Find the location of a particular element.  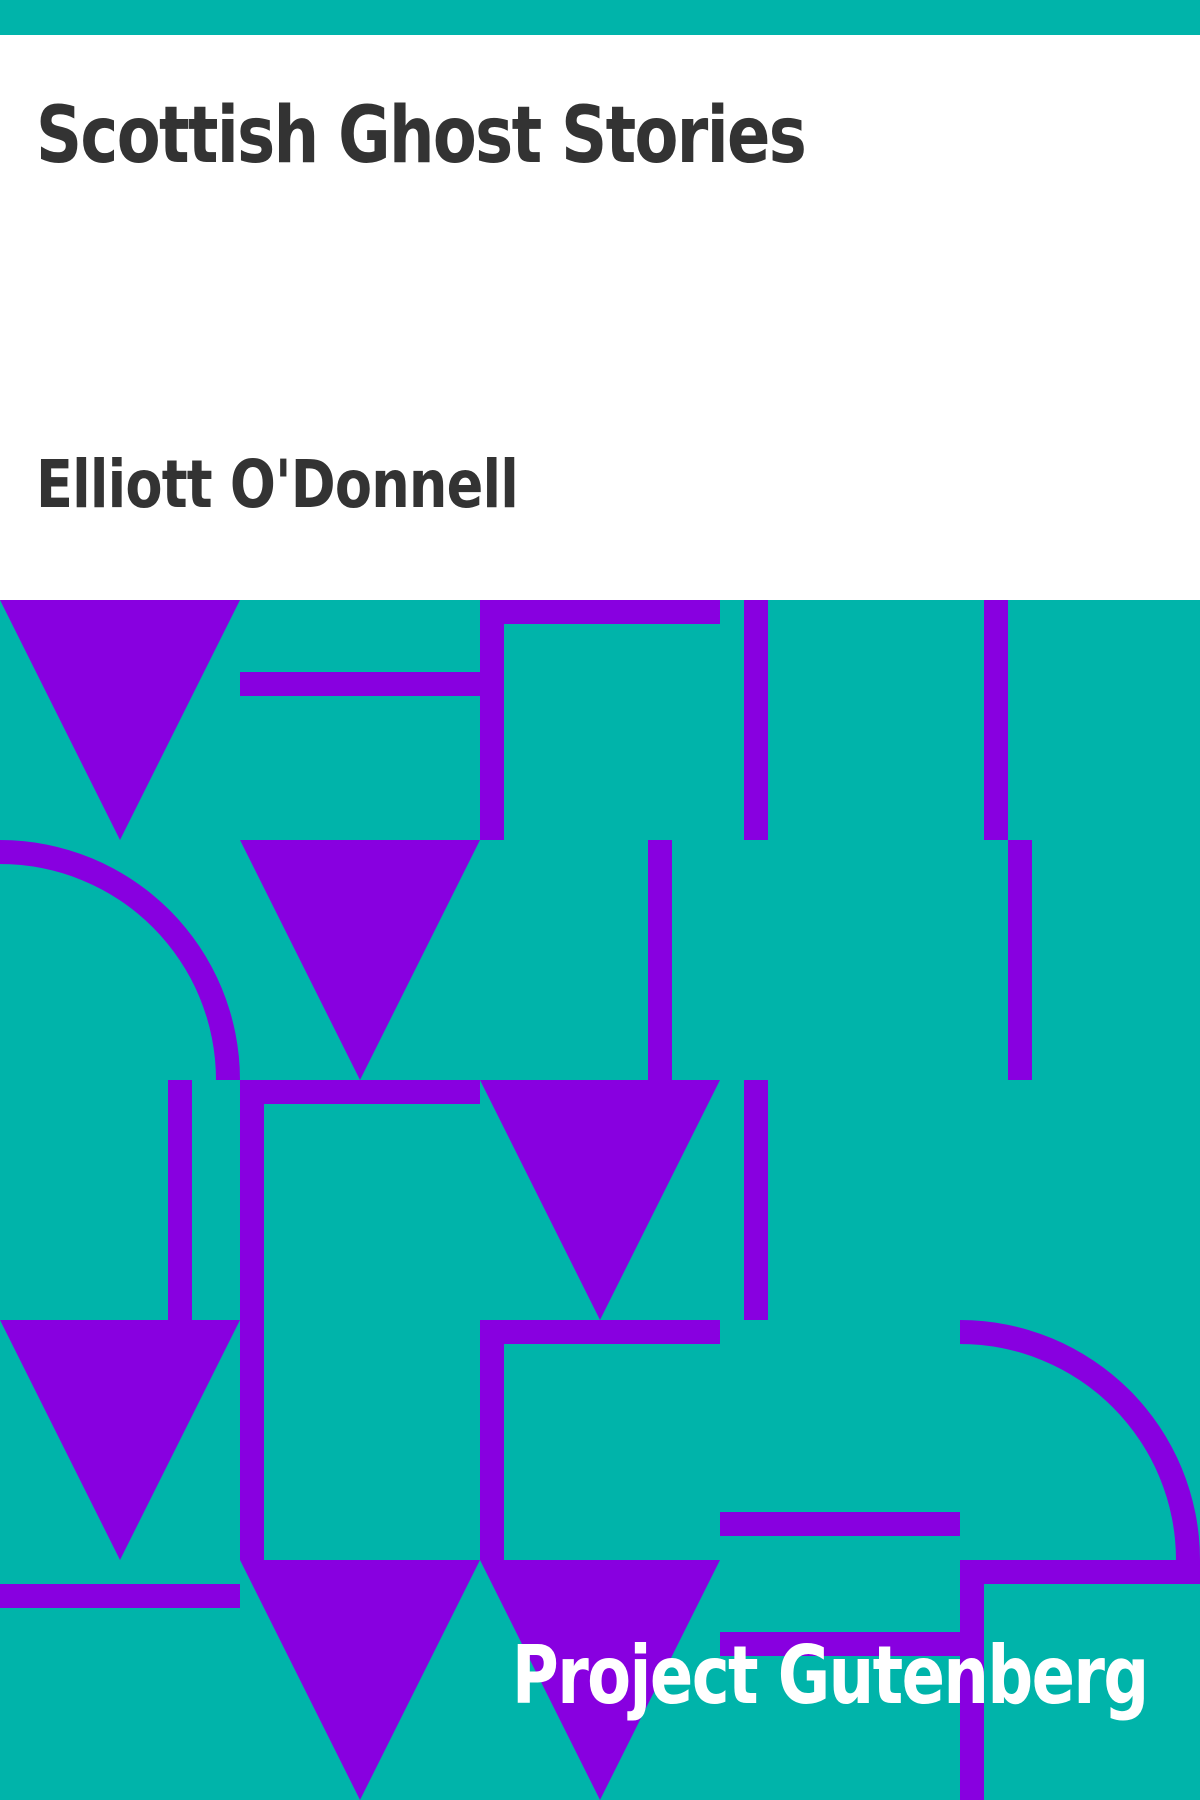

top-accent-band is located at coordinates (600, 17).